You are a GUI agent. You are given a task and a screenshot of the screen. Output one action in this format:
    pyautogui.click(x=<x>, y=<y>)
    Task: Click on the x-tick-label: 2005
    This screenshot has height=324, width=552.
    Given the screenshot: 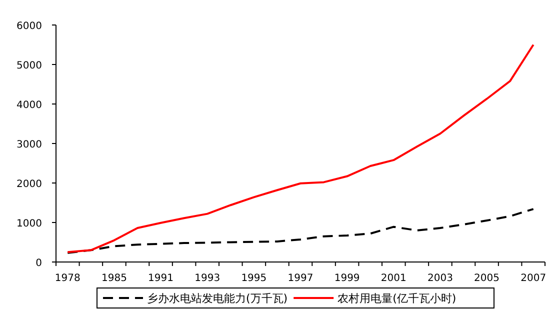 What is the action you would take?
    pyautogui.click(x=487, y=278)
    